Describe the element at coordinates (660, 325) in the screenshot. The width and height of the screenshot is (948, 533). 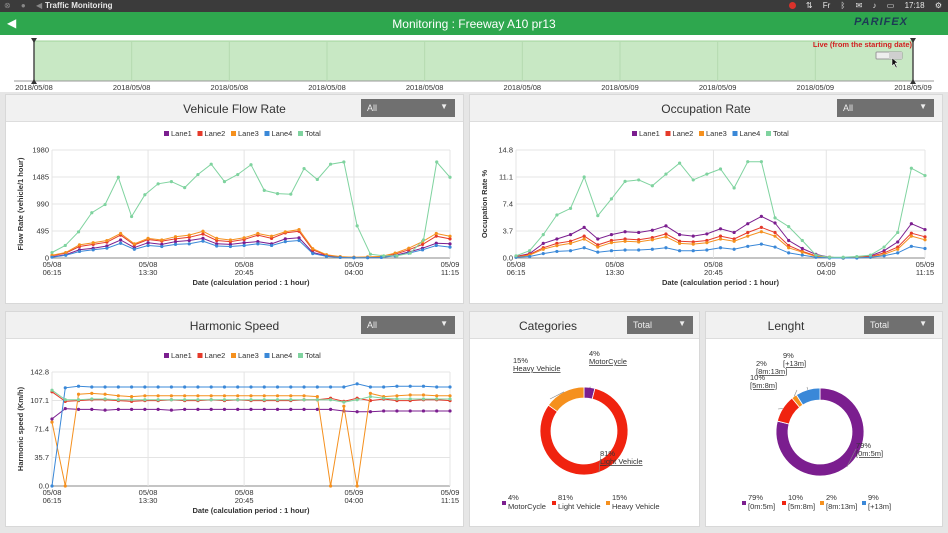
I see `categories-filter-select: Total ▼` at that location.